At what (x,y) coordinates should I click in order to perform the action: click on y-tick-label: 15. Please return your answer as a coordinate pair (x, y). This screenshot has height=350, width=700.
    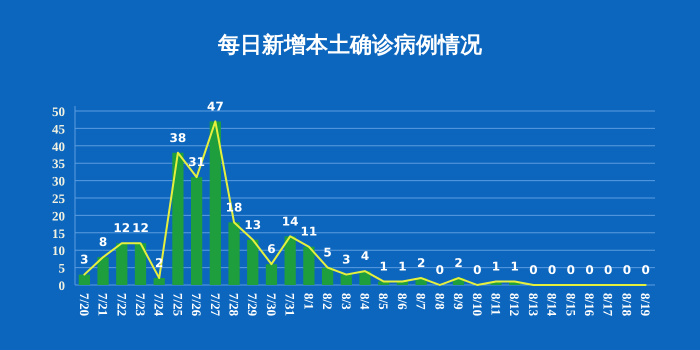
    Looking at the image, I should click on (59, 233).